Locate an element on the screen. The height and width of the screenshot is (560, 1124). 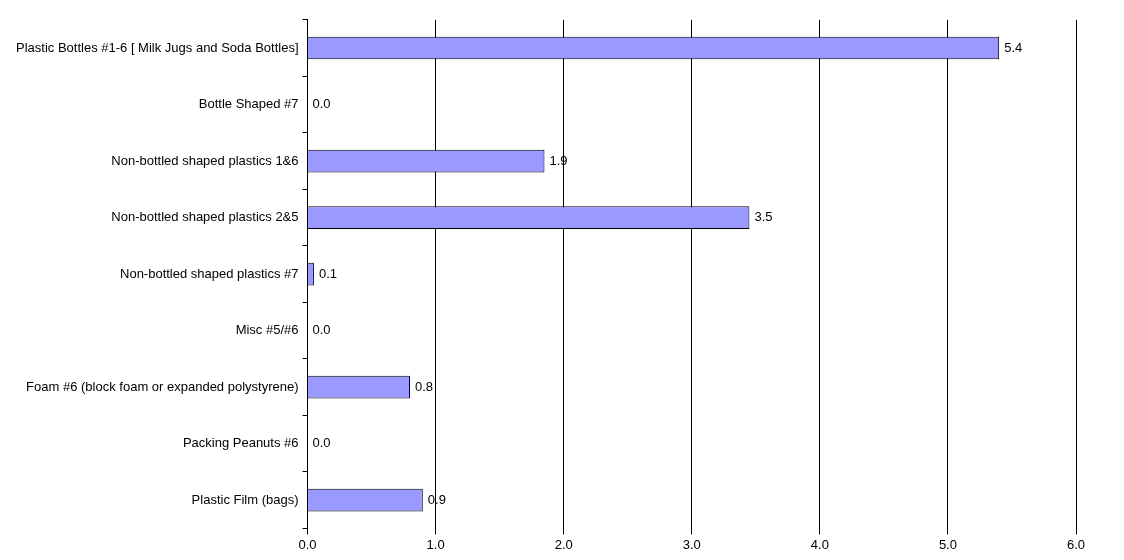
y-tick-label: Non-bottled shaped plastics 2&5 is located at coordinates (205, 217).